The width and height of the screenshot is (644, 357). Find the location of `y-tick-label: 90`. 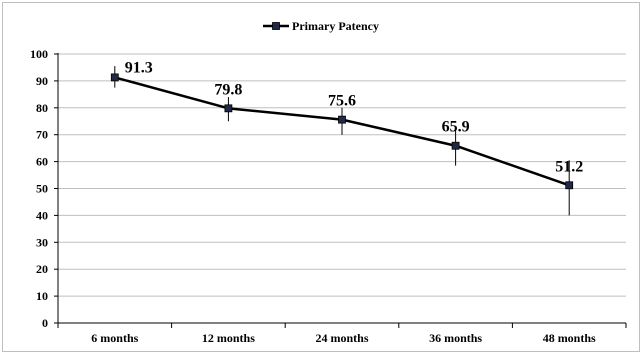

y-tick-label: 90 is located at coordinates (42, 81).